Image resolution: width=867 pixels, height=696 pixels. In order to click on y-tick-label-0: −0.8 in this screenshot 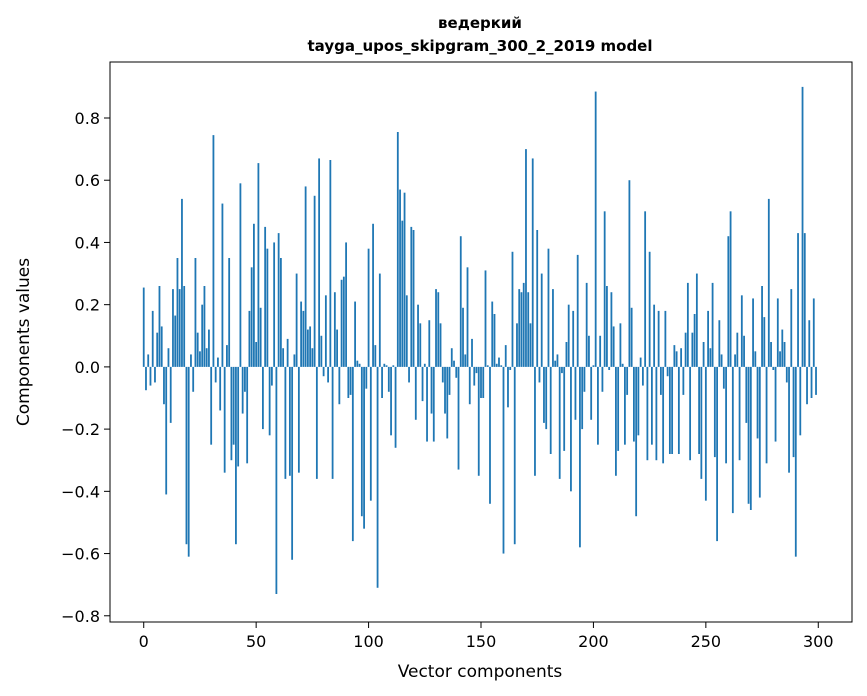, I will do `click(80, 616)`.